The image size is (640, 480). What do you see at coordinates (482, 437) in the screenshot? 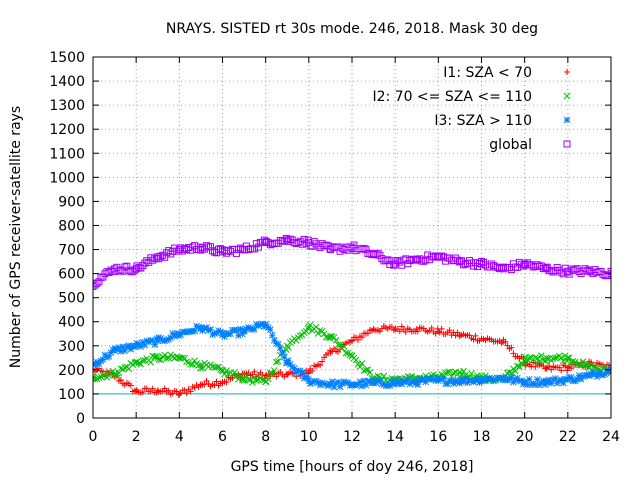
I see `x-tick-label: 18` at bounding box center [482, 437].